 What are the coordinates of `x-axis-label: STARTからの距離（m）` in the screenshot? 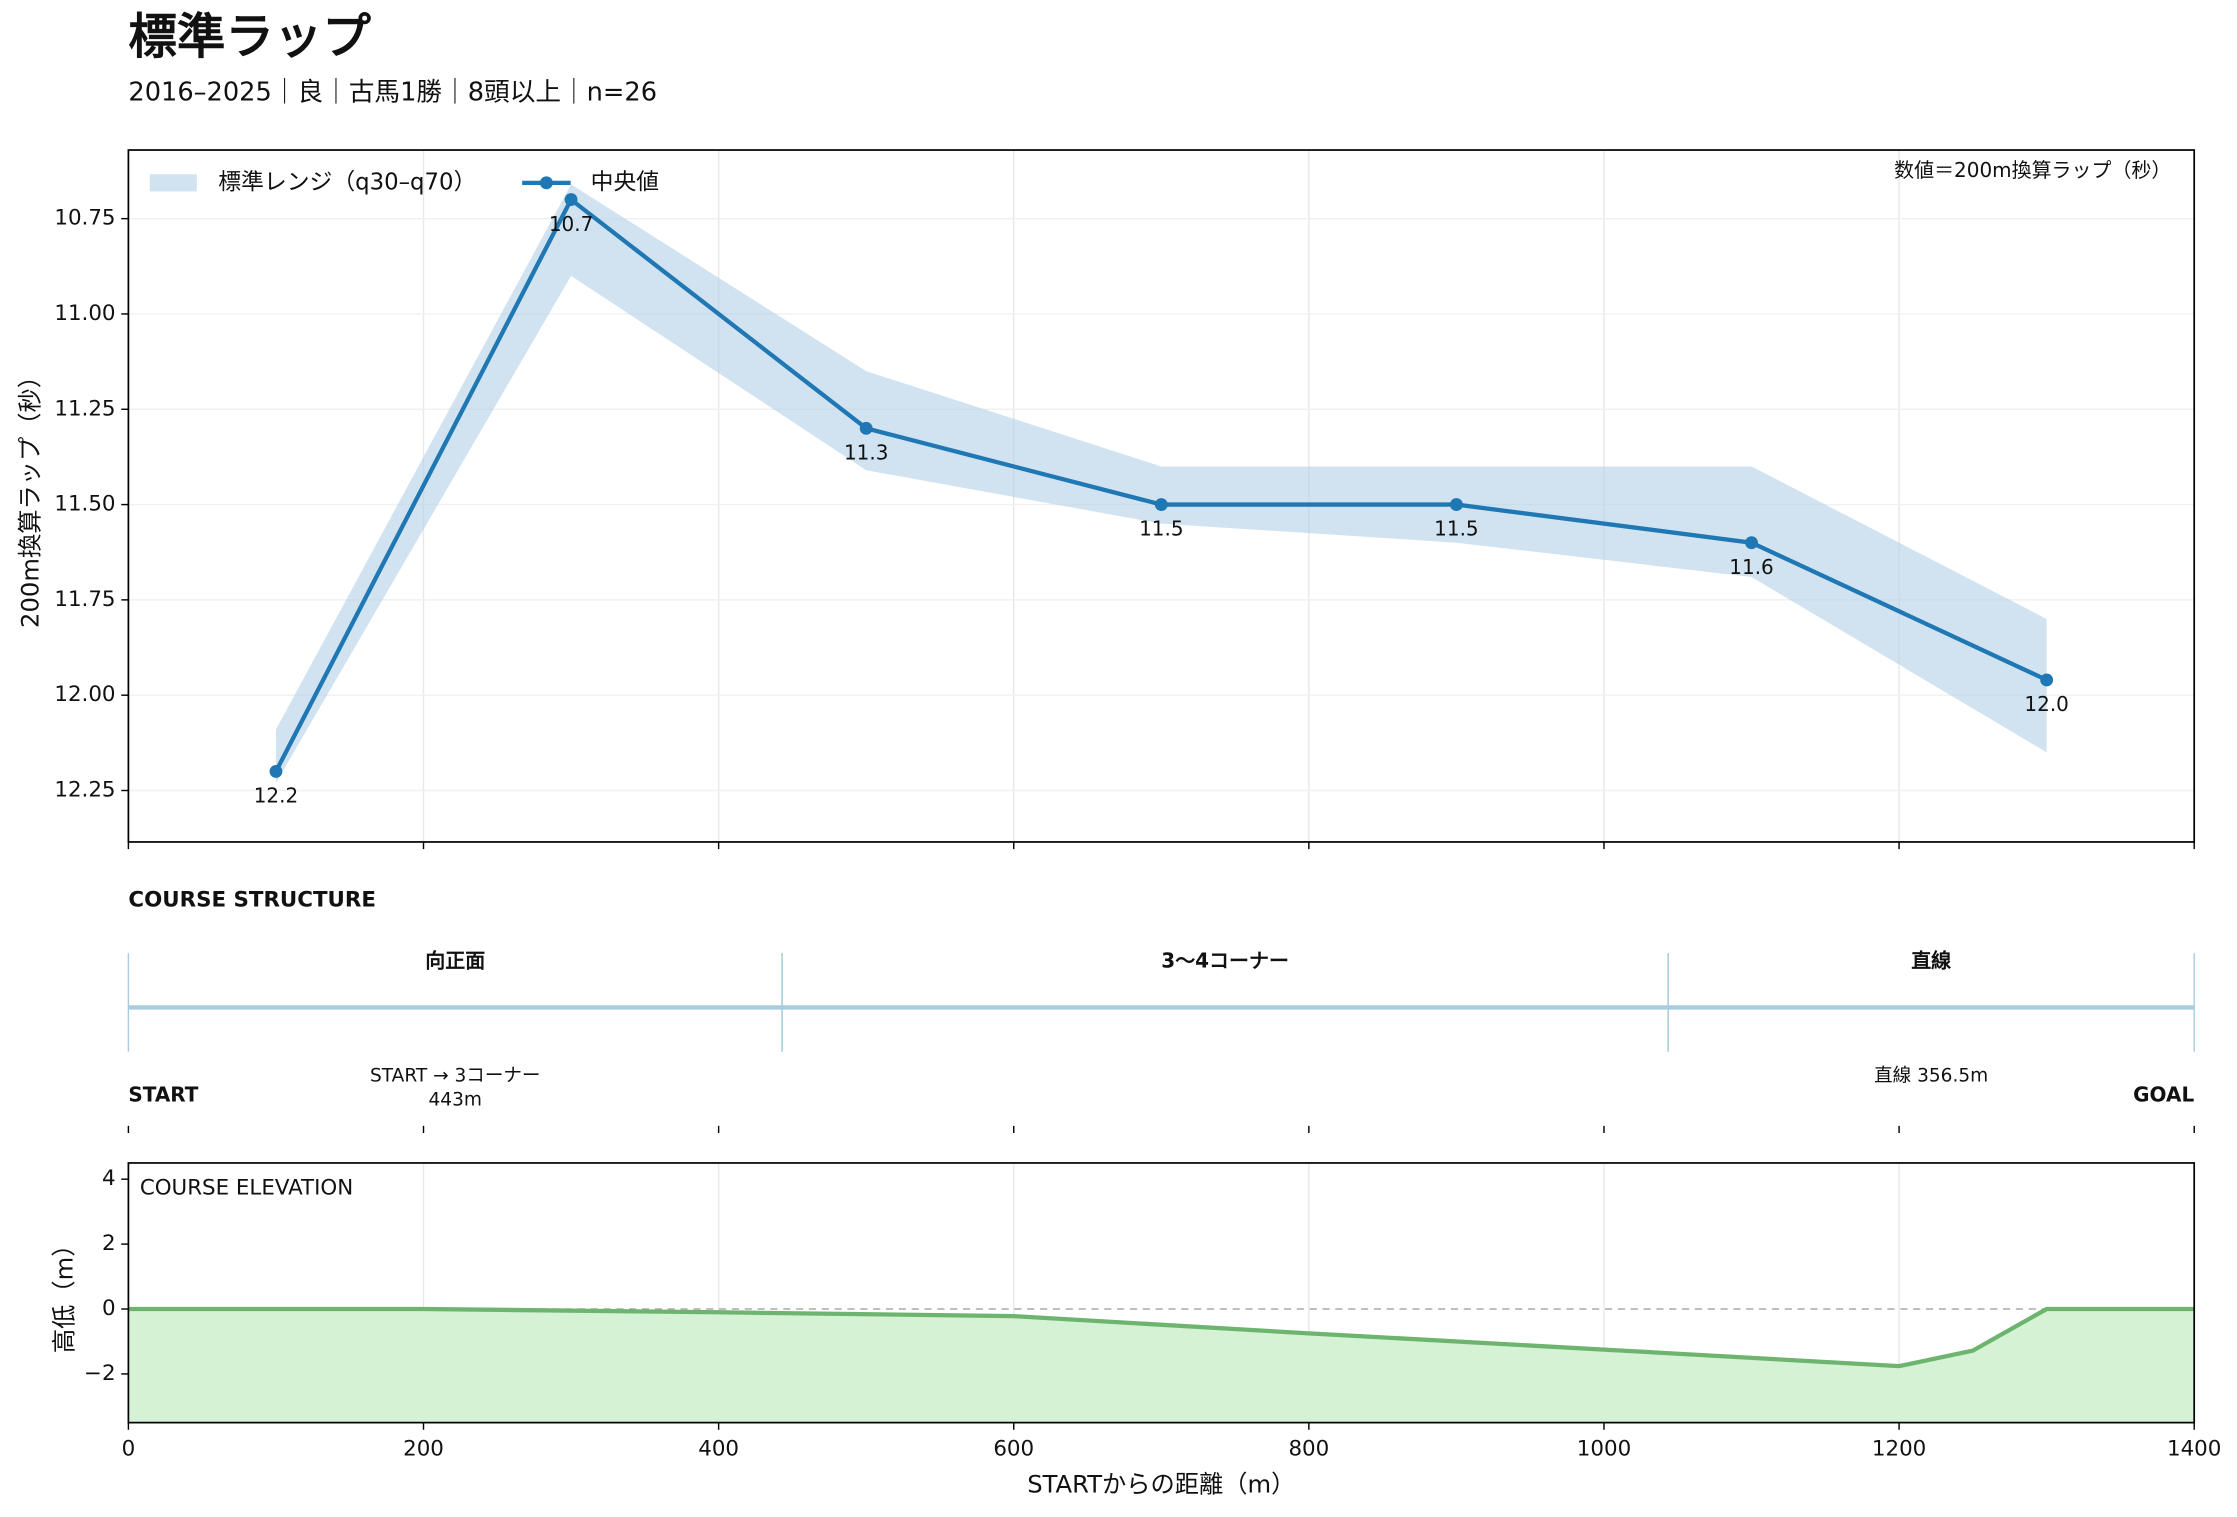 It's located at (1161, 1483).